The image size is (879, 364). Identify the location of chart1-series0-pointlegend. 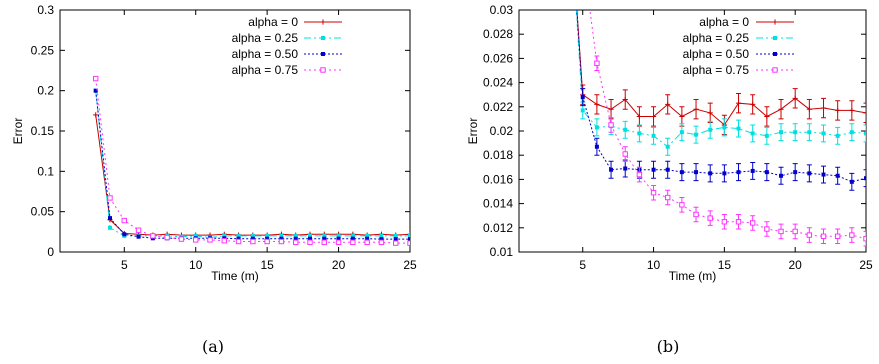
(775, 22).